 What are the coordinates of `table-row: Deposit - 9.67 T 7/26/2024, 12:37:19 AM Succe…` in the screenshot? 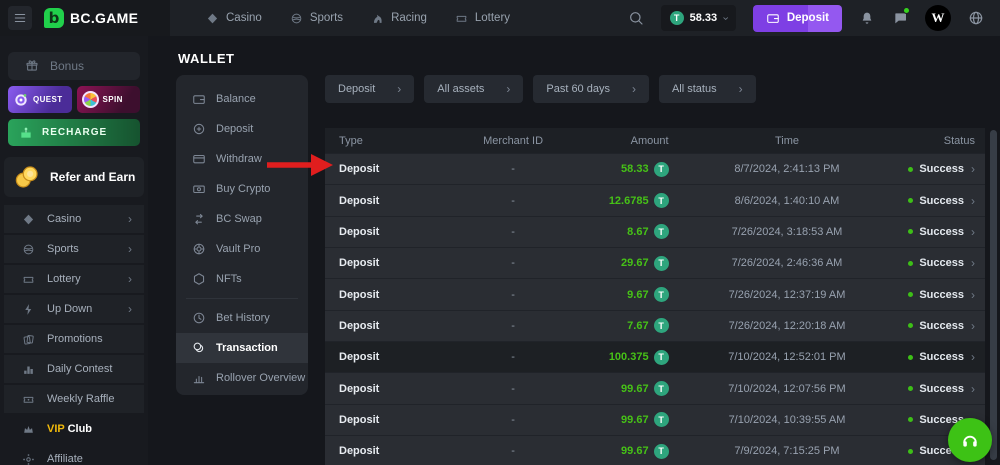 It's located at (655, 294).